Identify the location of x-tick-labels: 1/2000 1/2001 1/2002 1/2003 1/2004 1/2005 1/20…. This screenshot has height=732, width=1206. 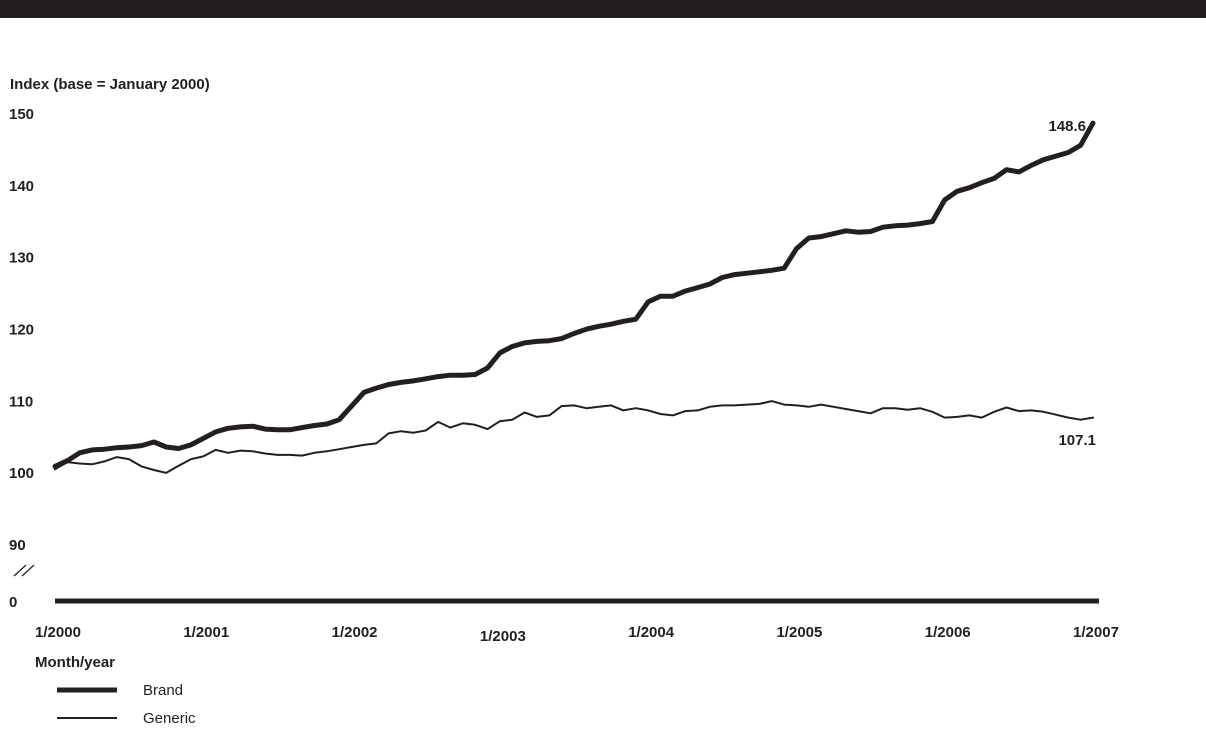
(577, 634).